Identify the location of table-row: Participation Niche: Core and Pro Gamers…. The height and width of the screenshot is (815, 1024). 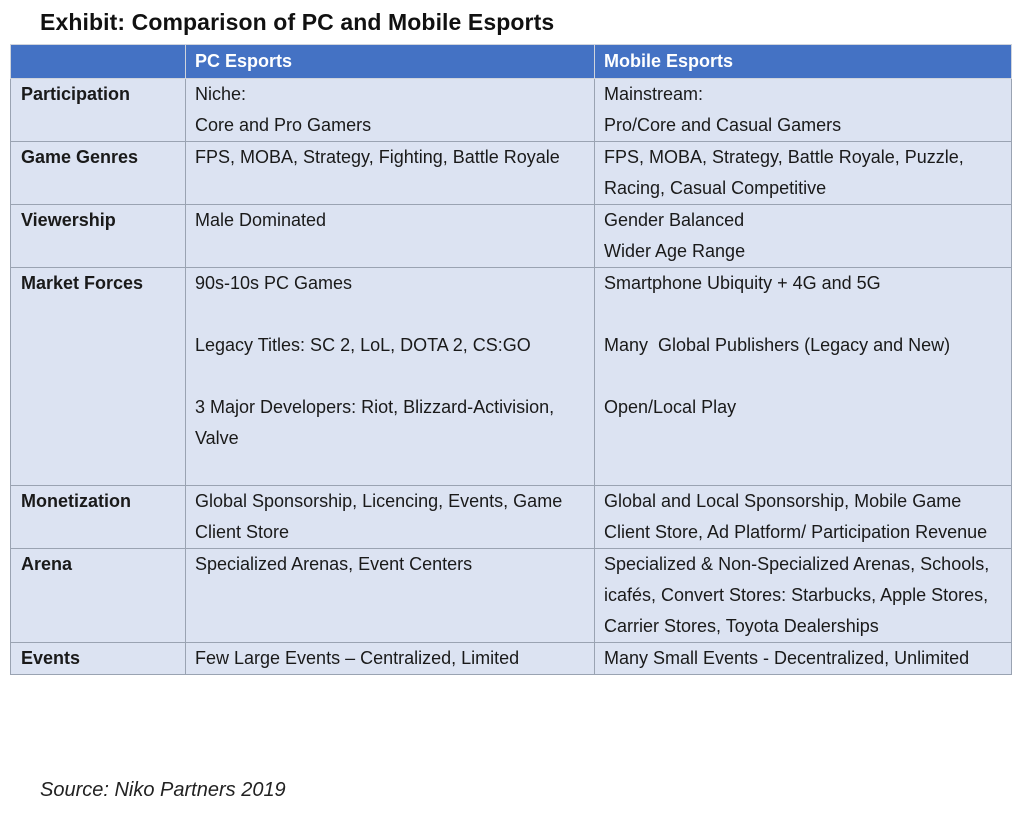
(511, 110).